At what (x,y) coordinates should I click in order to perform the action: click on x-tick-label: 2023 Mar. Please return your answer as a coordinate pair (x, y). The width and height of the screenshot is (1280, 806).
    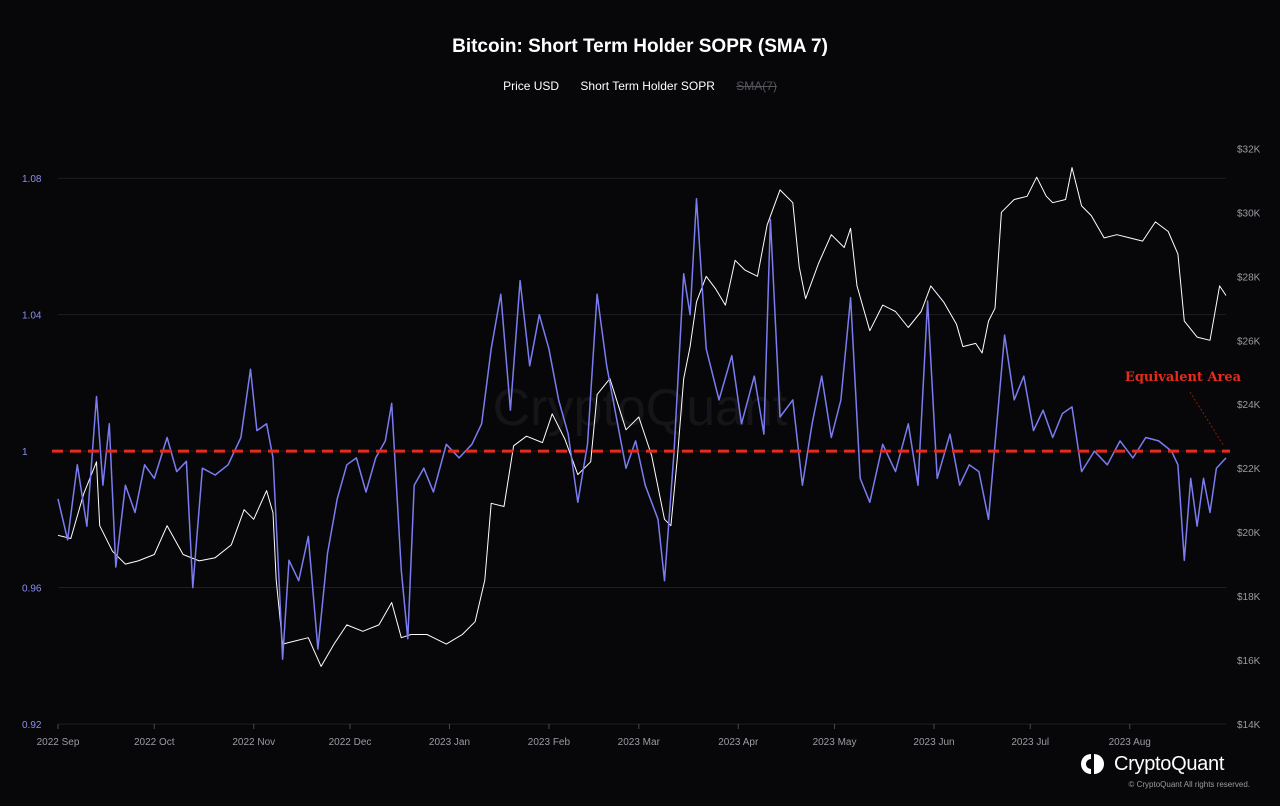
    Looking at the image, I should click on (639, 742).